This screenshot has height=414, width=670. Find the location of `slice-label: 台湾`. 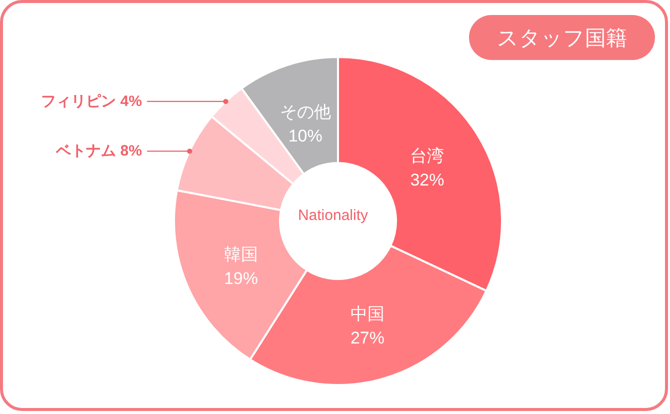

slice-label: 台湾 is located at coordinates (427, 156).